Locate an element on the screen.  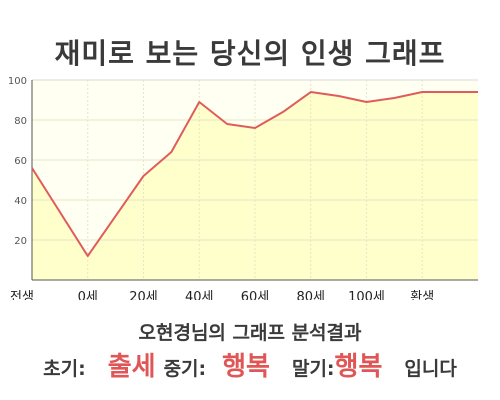
y-tick-label: 40 is located at coordinates (20, 201).